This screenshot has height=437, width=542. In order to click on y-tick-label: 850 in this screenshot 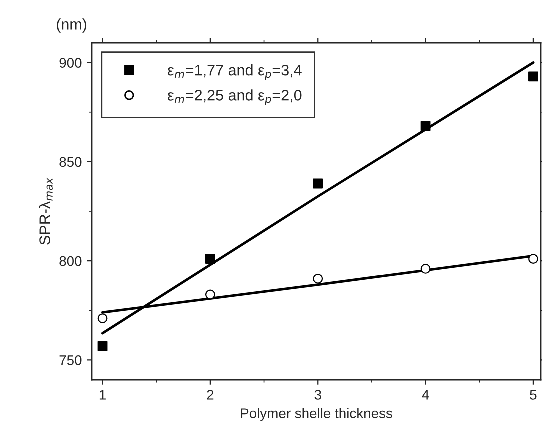, I will do `click(71, 162)`.